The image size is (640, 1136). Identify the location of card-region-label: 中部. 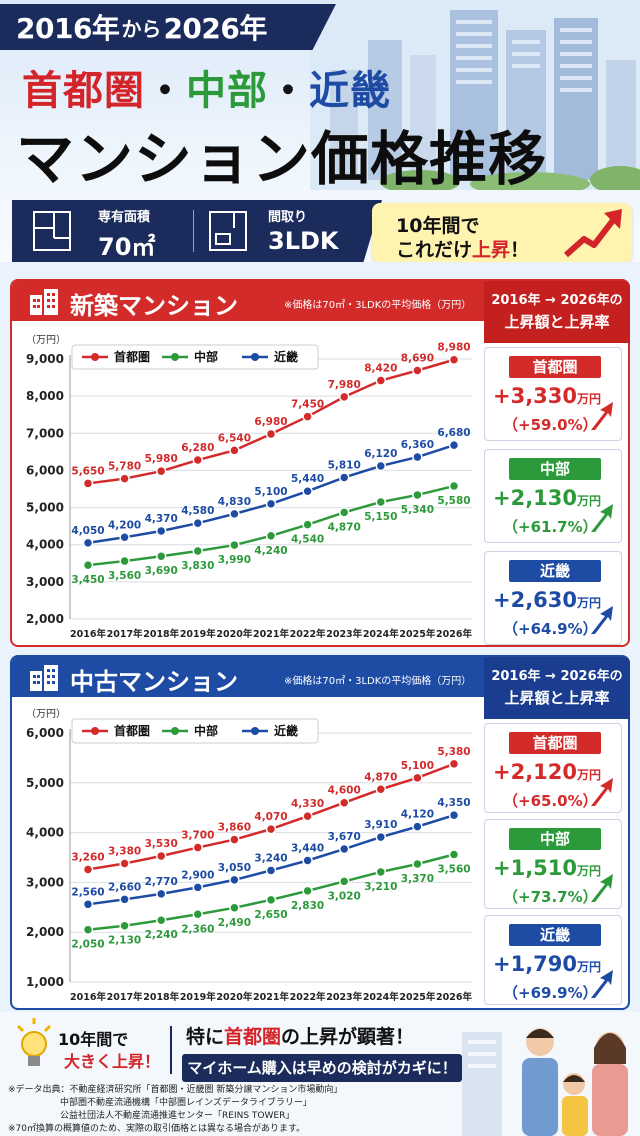
(555, 839).